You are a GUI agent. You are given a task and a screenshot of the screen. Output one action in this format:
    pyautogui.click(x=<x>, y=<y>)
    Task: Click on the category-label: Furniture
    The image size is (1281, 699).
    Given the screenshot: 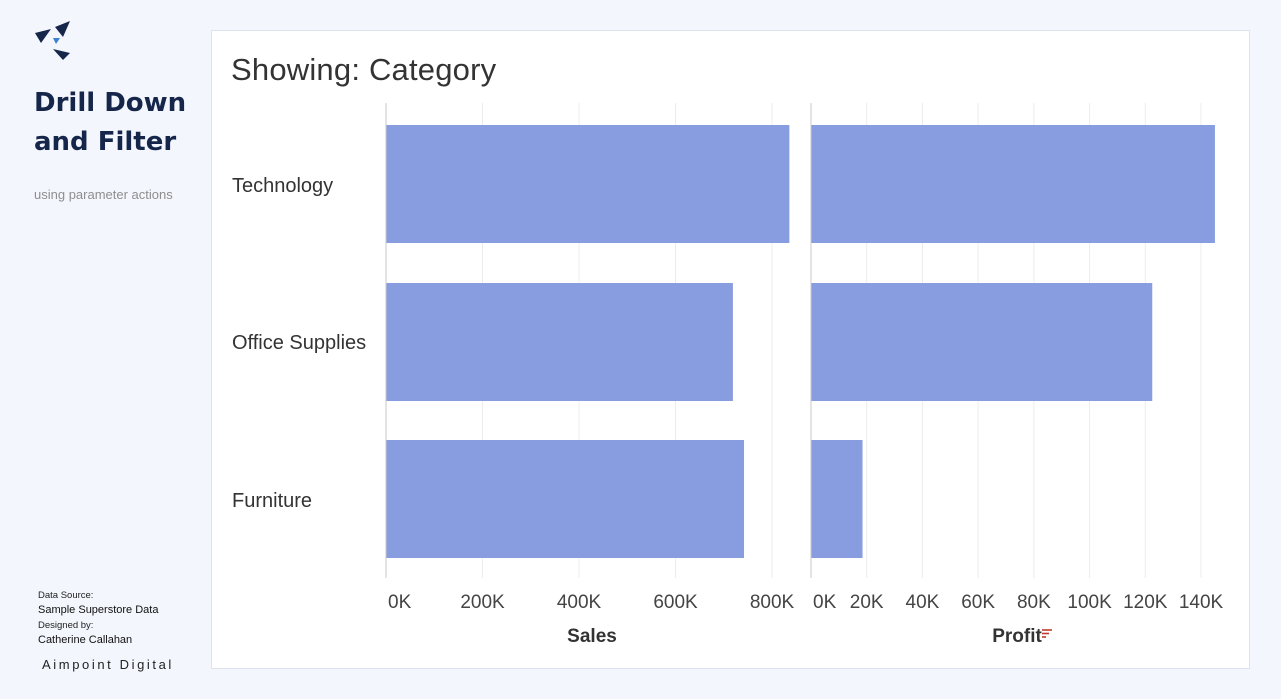 What is the action you would take?
    pyautogui.click(x=272, y=501)
    